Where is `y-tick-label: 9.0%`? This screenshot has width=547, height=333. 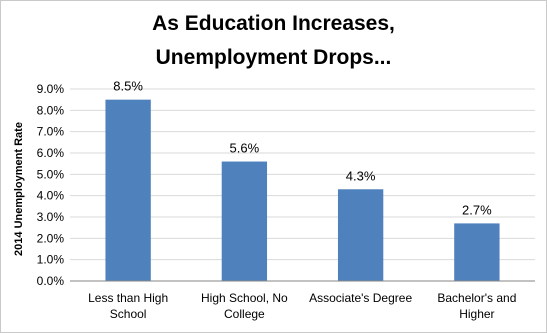
y-tick-label: 9.0% is located at coordinates (51, 89).